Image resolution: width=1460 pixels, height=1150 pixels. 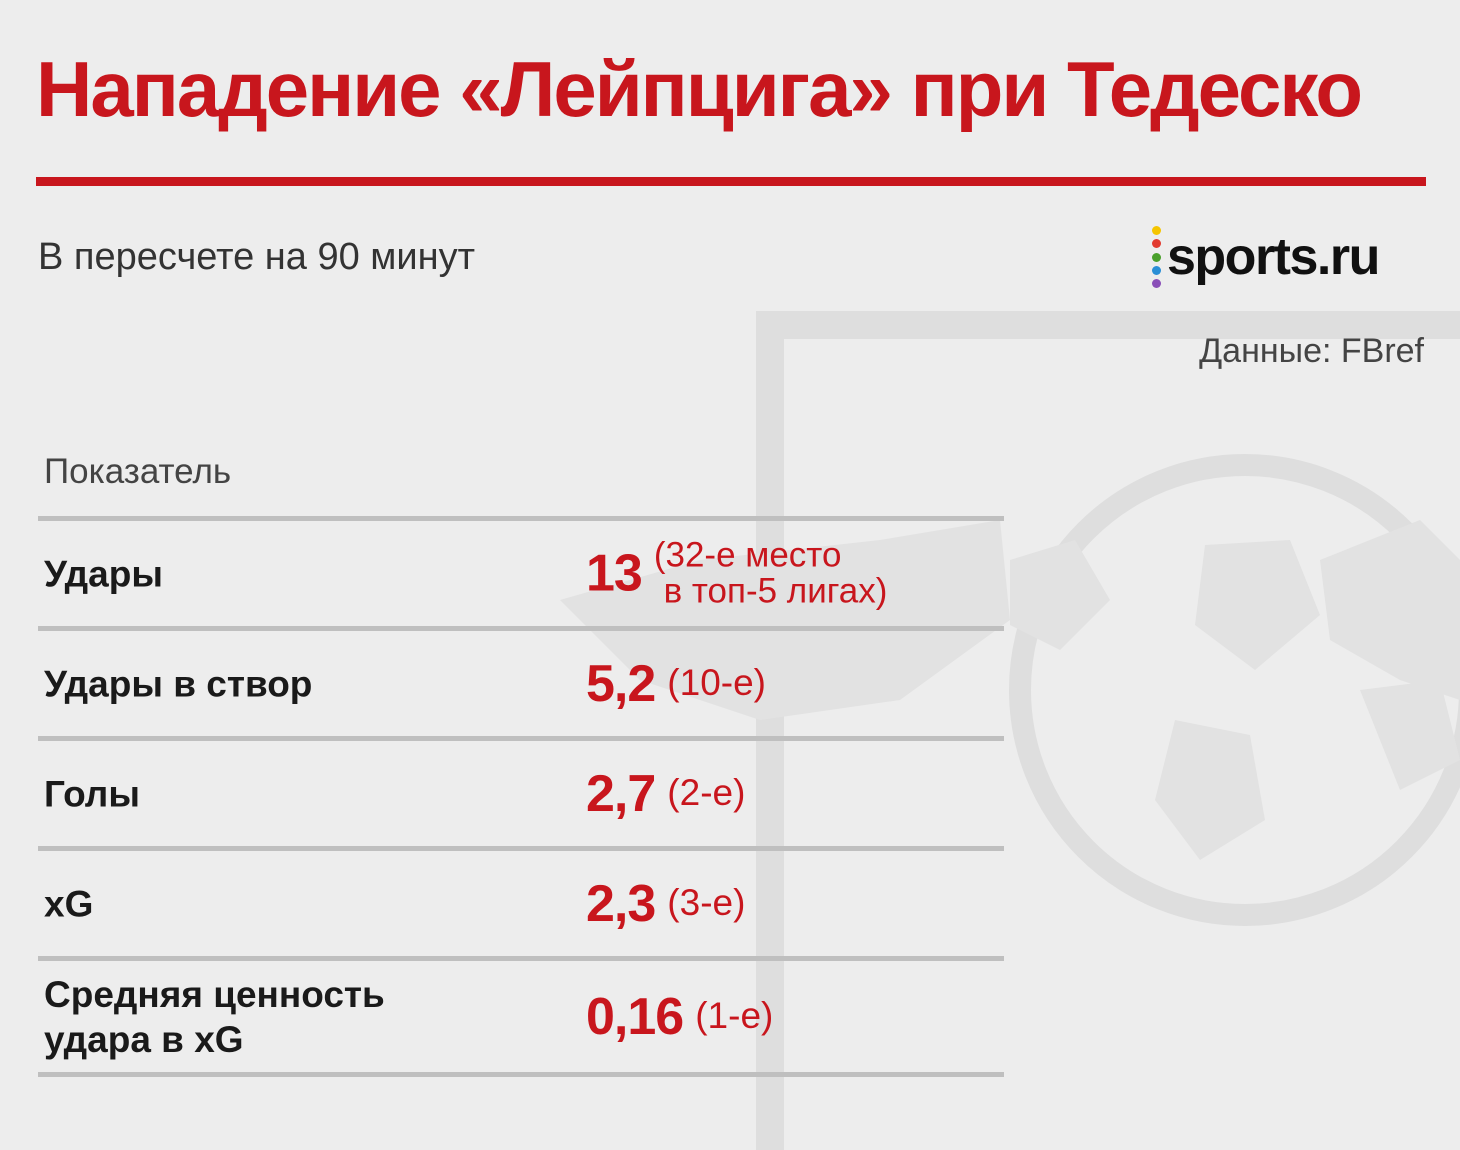 I want to click on subtitle: В пересчете на 90 минут, so click(x=257, y=257).